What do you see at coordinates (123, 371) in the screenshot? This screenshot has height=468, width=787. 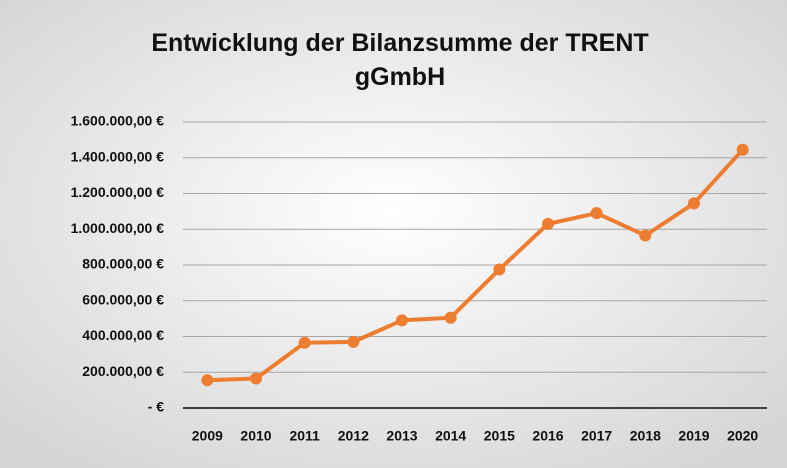 I see `y-tick-label: 200.000,00 €` at bounding box center [123, 371].